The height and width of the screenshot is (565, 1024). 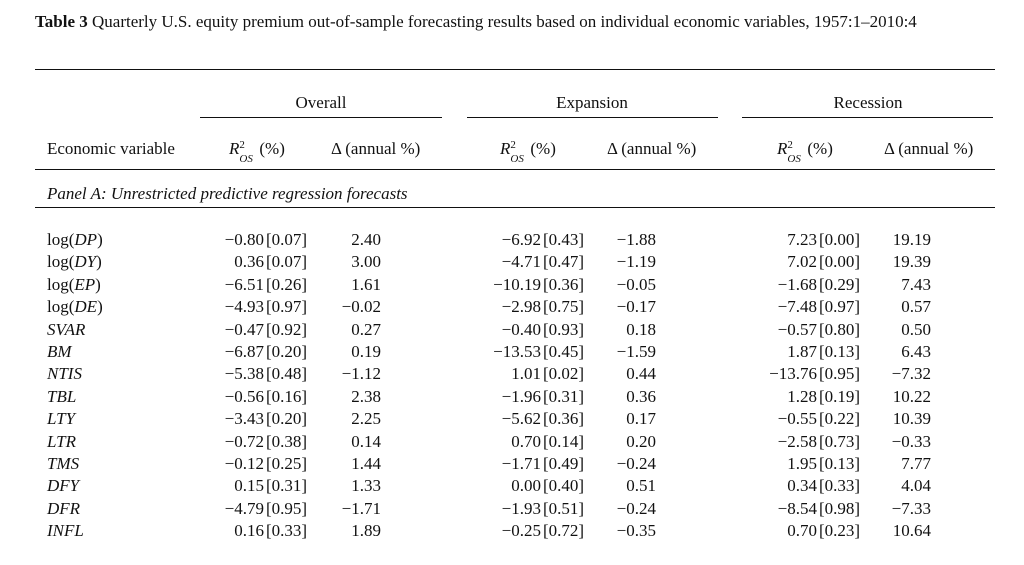 What do you see at coordinates (840, 530) in the screenshot?
I see `cell-r-p: [0.23]` at bounding box center [840, 530].